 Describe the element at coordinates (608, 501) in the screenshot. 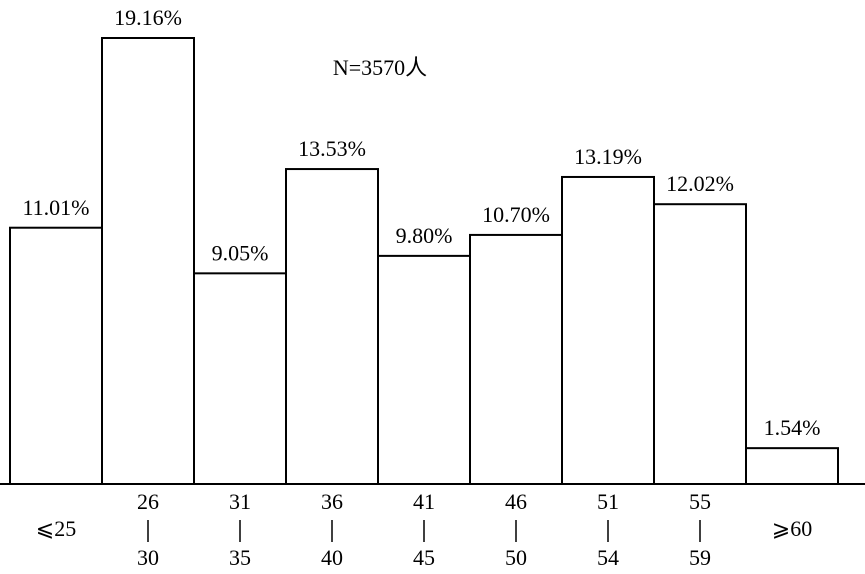

I see `x-tick-label: 51` at that location.